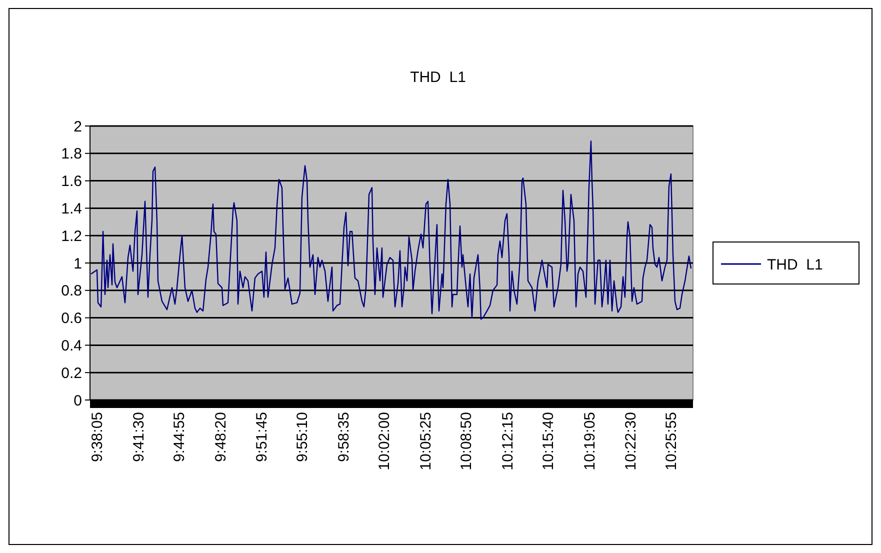 The image size is (881, 553). I want to click on y-tick-label: 1, so click(78, 263).